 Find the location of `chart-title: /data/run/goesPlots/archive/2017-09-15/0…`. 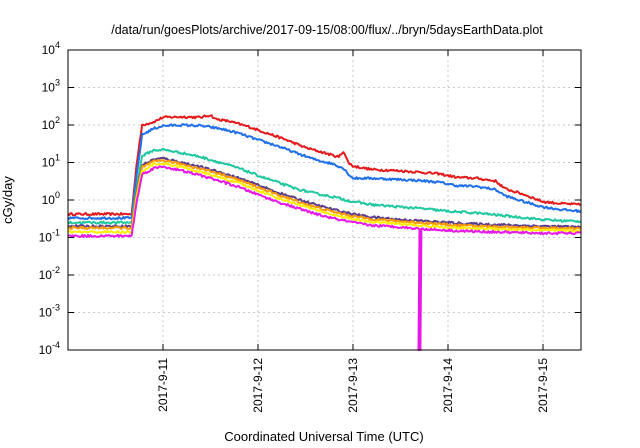

chart-title: /data/run/goesPlots/archive/2017-09-15/0… is located at coordinates (327, 30).